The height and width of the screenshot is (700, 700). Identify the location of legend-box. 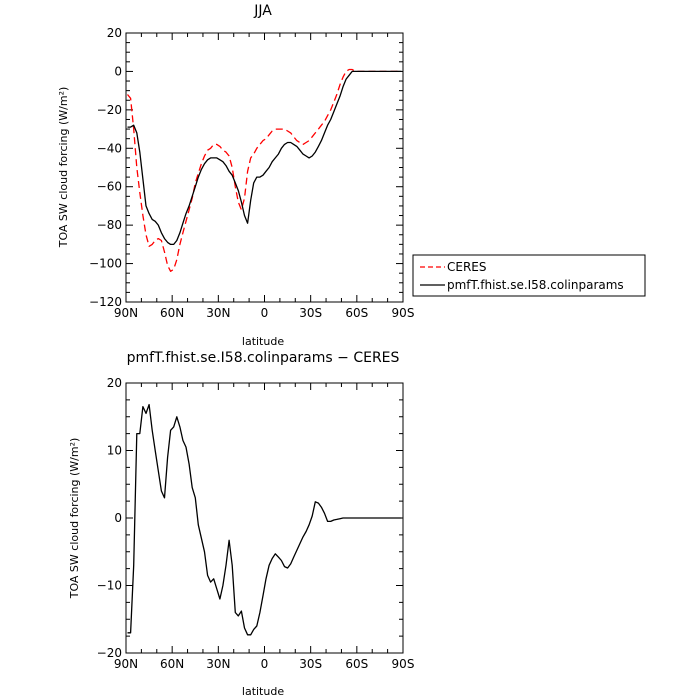
(529, 275).